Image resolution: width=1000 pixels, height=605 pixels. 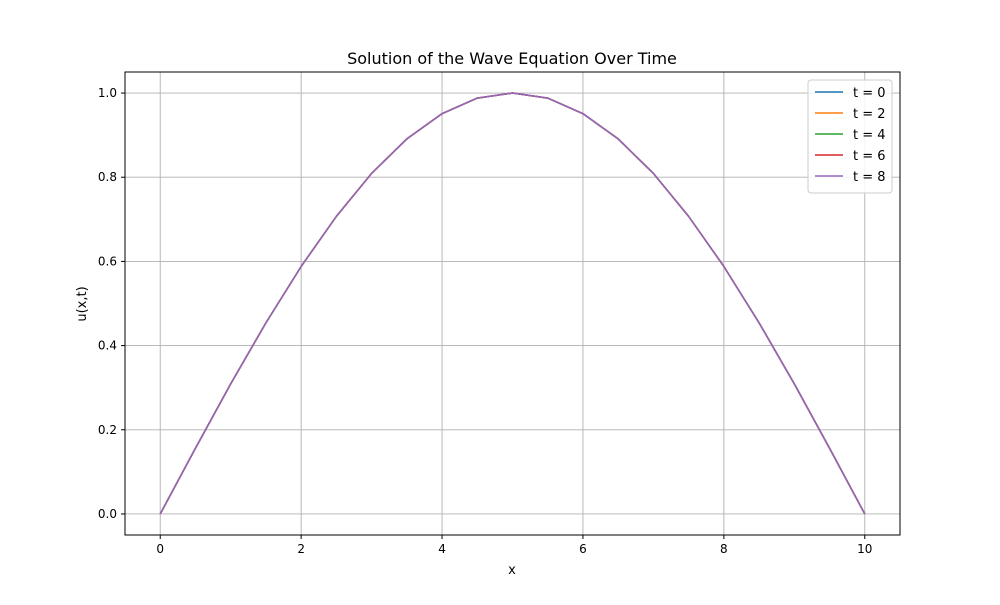 I want to click on y-tick-label: 0.2, so click(x=107, y=430).